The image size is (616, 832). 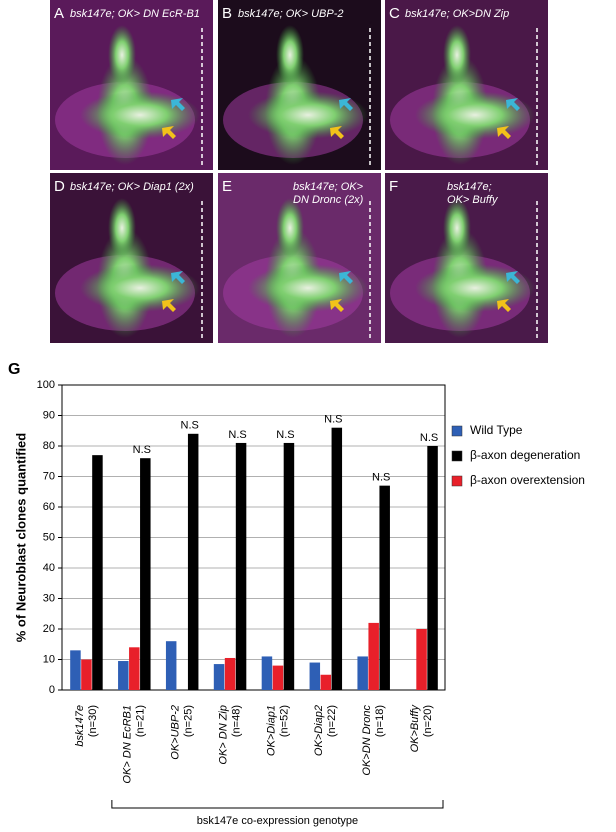 What do you see at coordinates (473, 200) in the screenshot?
I see `panel-caption: OK> Buffy` at bounding box center [473, 200].